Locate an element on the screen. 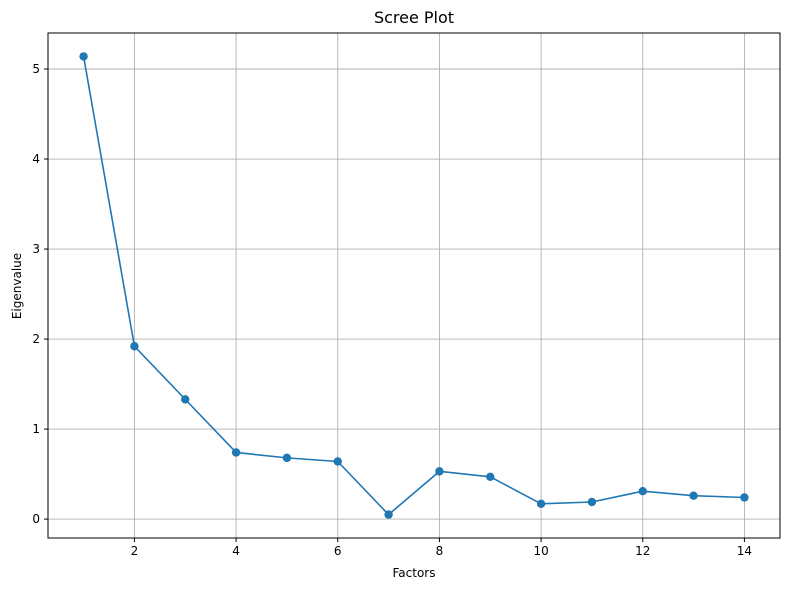 Image resolution: width=790 pixels, height=590 pixels. x-tick-label: 8 is located at coordinates (440, 551).